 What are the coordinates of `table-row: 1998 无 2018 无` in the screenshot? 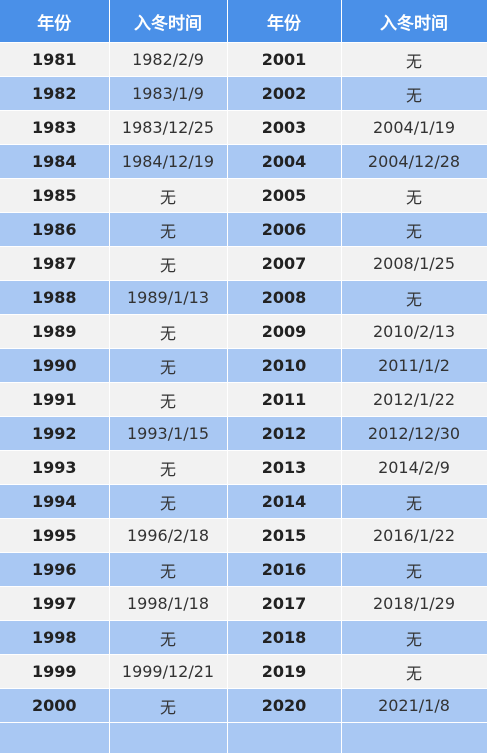 It's located at (243, 637).